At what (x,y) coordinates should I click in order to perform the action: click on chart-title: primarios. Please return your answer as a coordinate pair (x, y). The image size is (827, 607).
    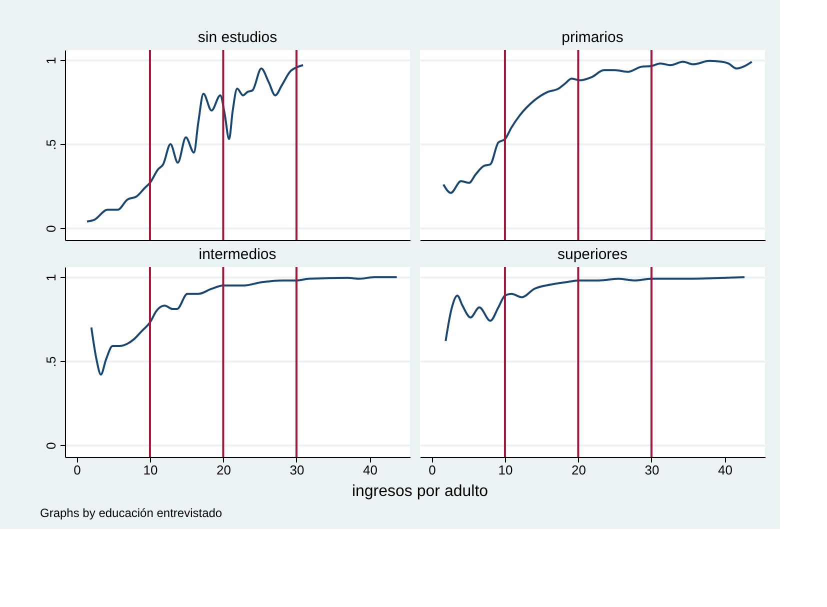
    Looking at the image, I should click on (593, 37).